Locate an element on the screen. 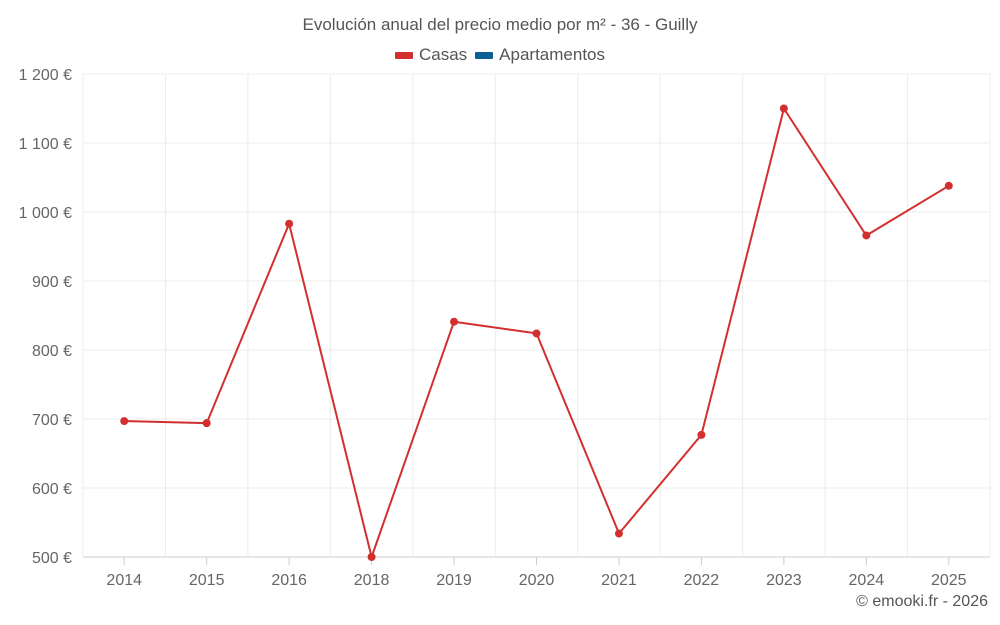 The image size is (1000, 625). x-tick-label: 2021 is located at coordinates (619, 580).